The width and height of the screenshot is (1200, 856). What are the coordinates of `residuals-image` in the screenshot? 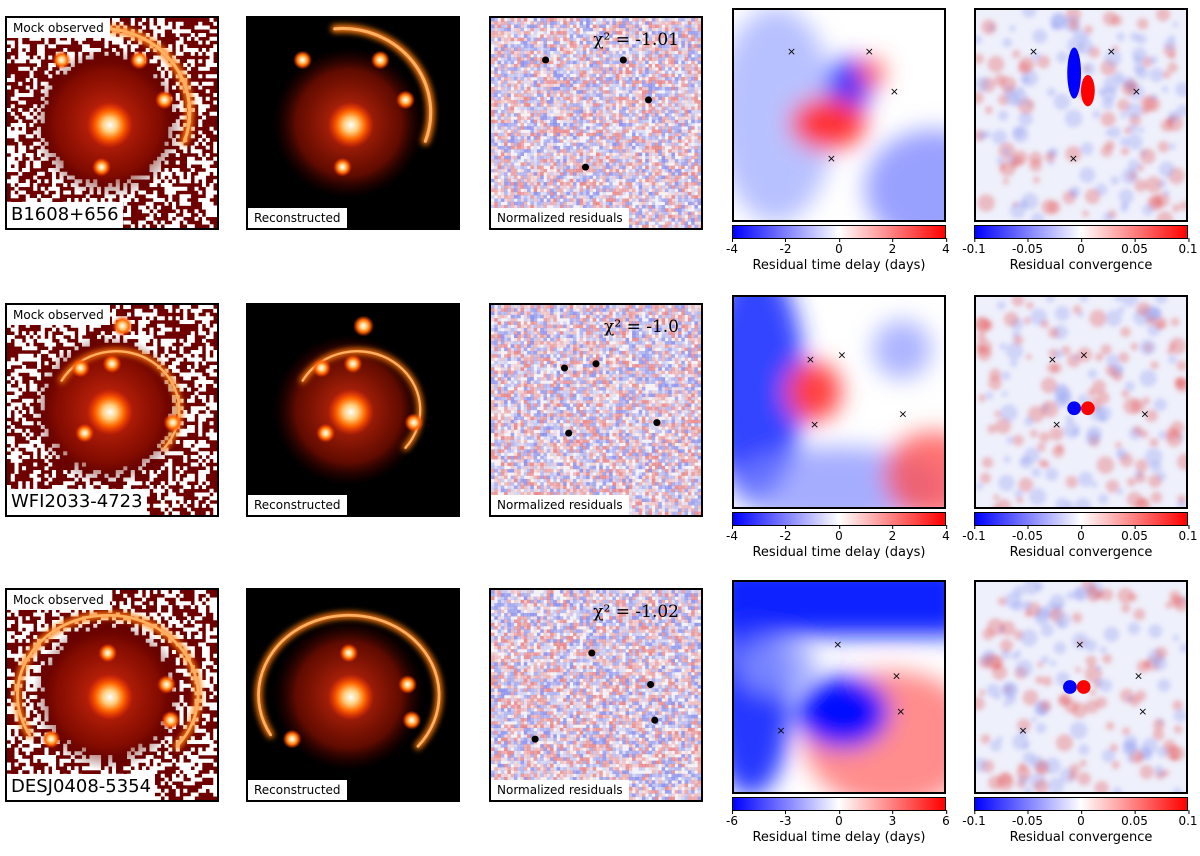 It's located at (596, 410).